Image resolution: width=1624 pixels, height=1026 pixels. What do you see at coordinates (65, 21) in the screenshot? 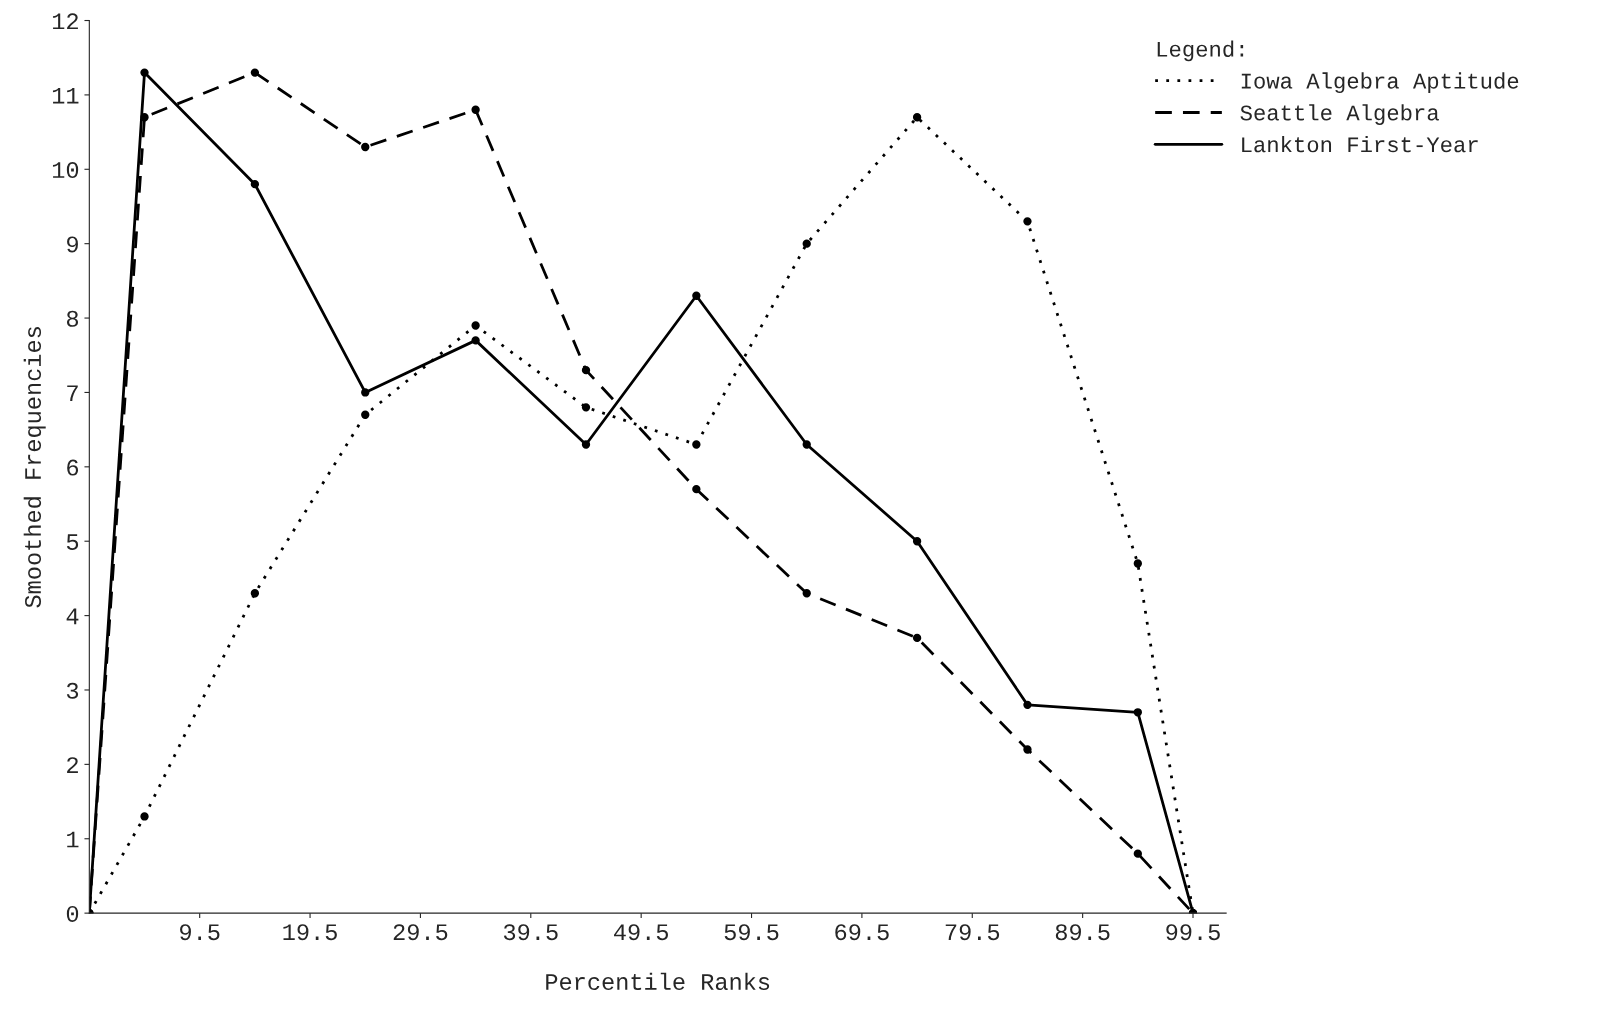
I see `y-tick-label: 12` at bounding box center [65, 21].